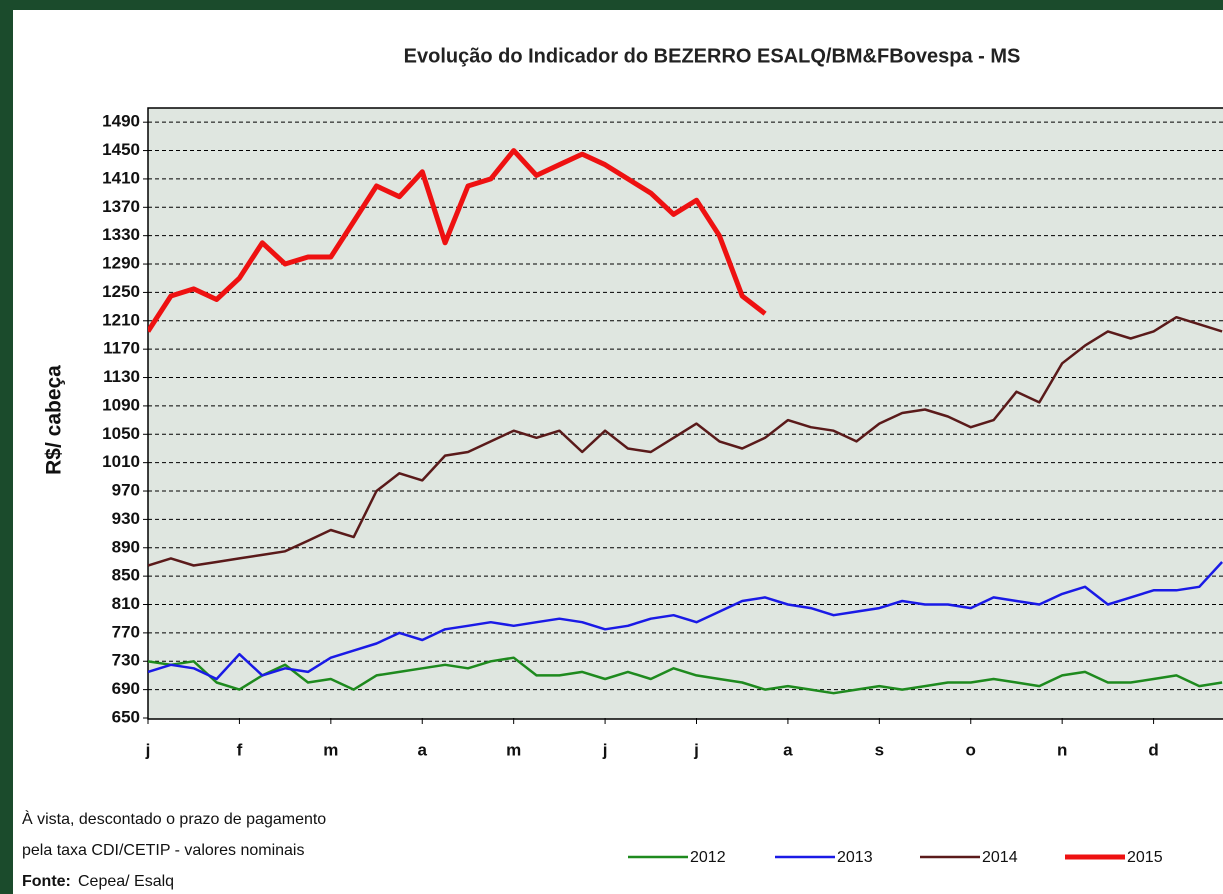  Describe the element at coordinates (1062, 749) in the screenshot. I see `x-tick-label: n` at that location.